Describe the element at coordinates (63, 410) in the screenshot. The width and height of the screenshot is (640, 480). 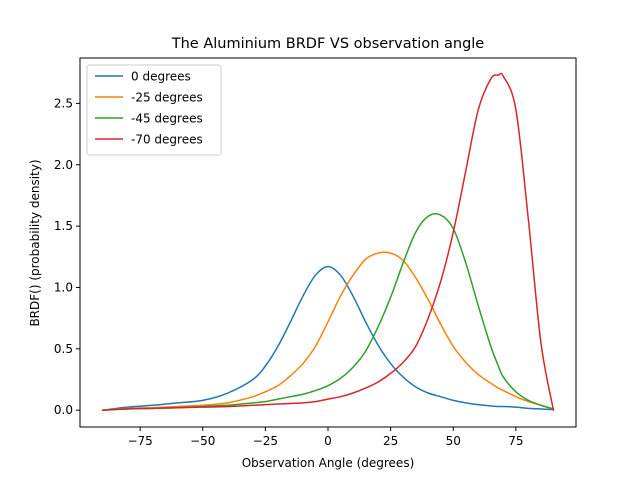
I see `y-tick-label: 0.0` at that location.